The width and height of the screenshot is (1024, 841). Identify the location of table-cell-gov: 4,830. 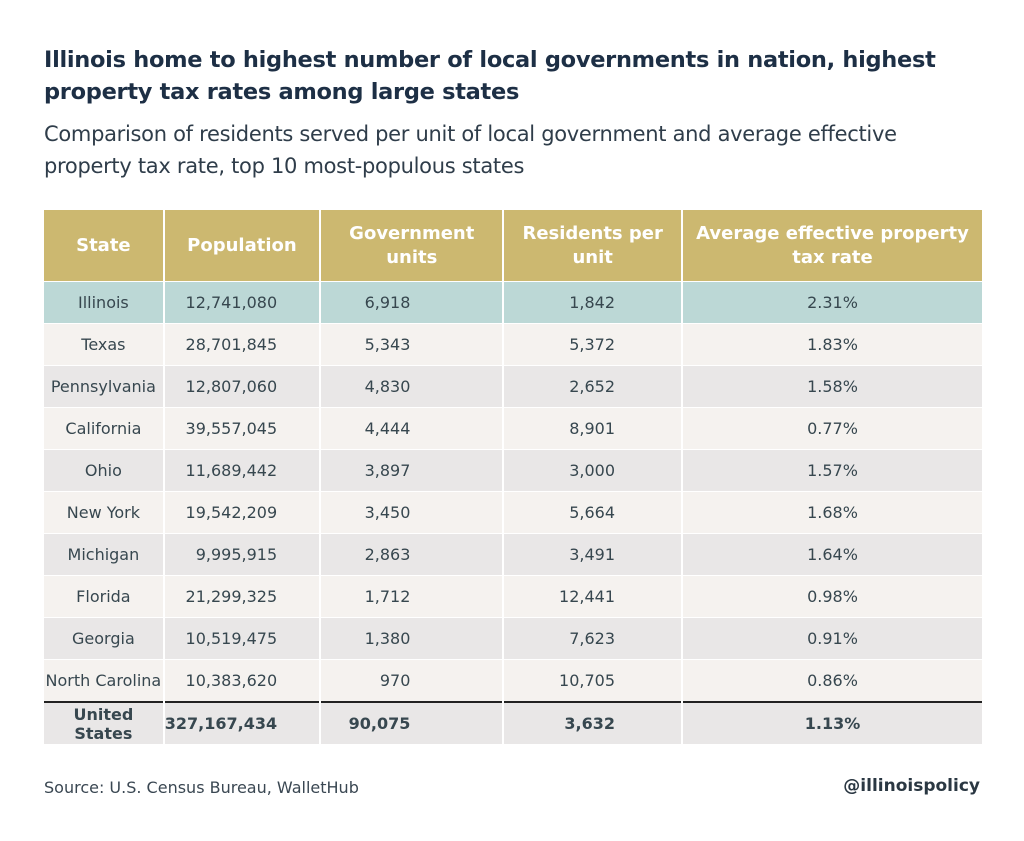
(411, 386).